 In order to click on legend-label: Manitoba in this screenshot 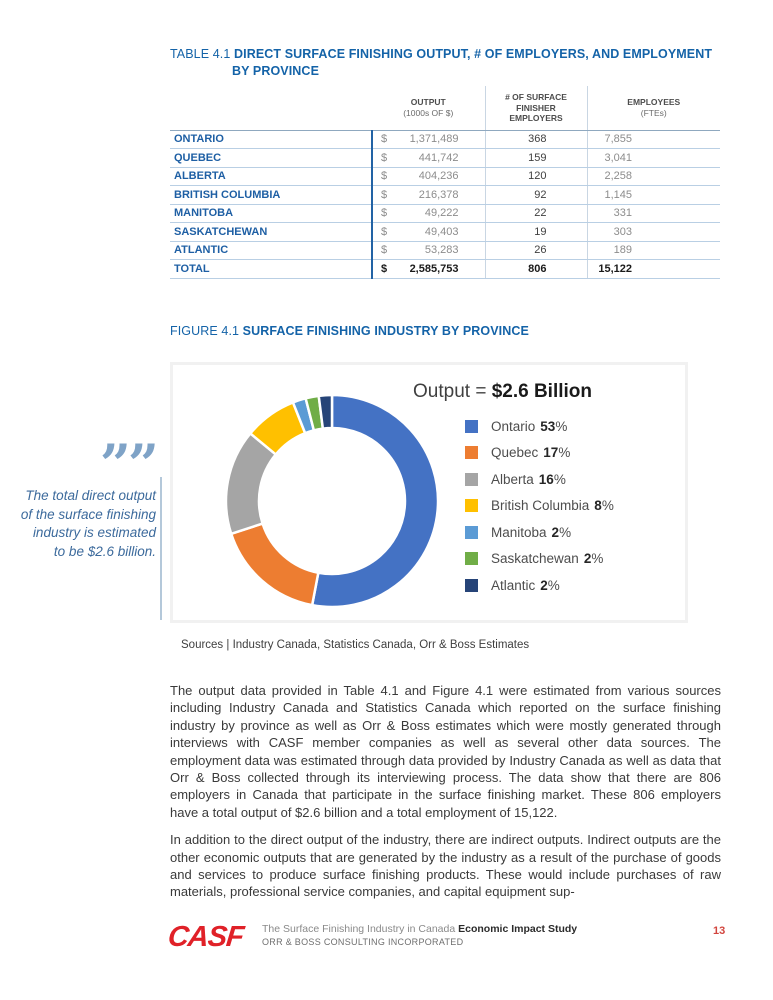, I will do `click(519, 532)`.